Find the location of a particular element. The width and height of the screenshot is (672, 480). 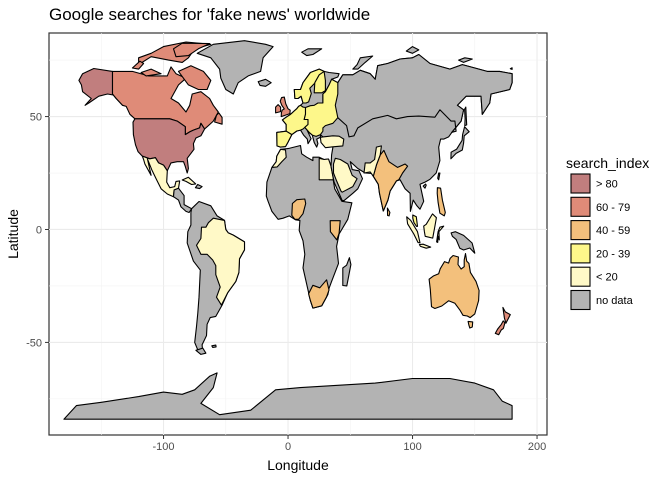

region-java is located at coordinates (425, 246).